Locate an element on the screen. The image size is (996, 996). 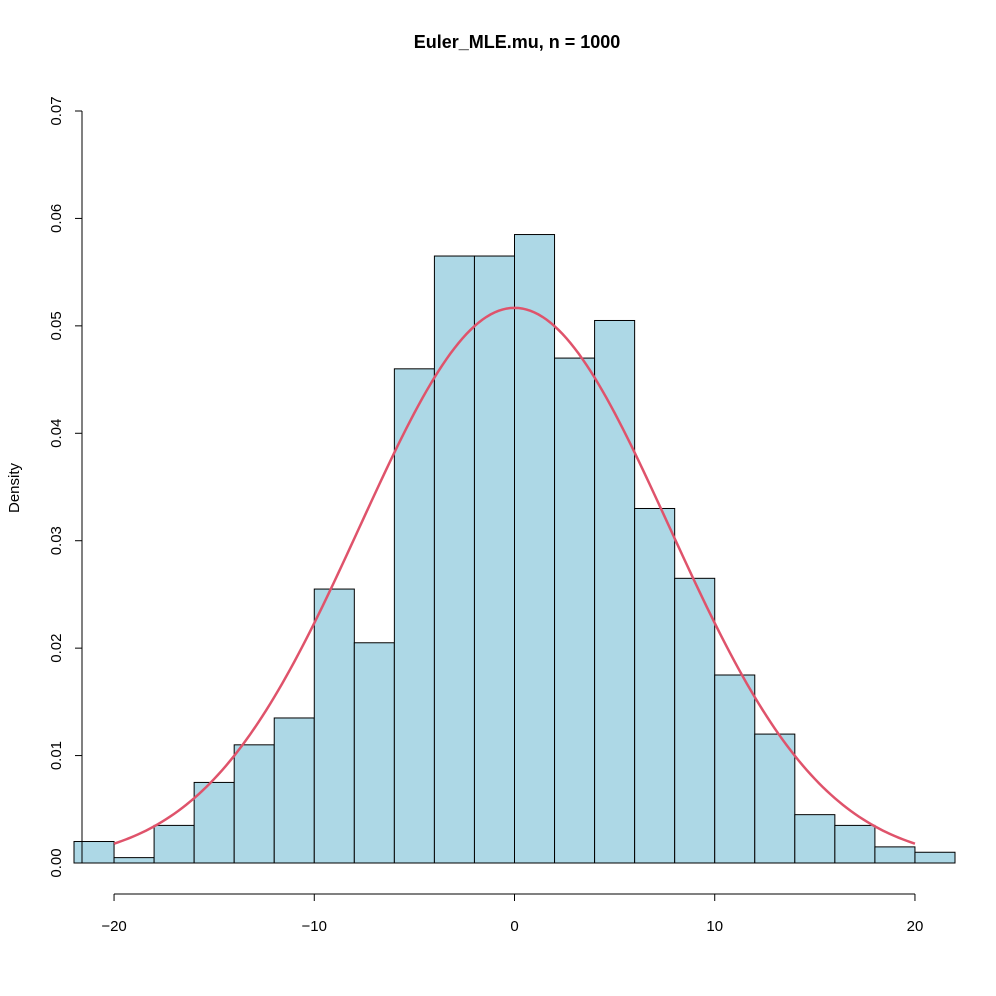
y-tick-label-2: 0.02 is located at coordinates (56, 648).